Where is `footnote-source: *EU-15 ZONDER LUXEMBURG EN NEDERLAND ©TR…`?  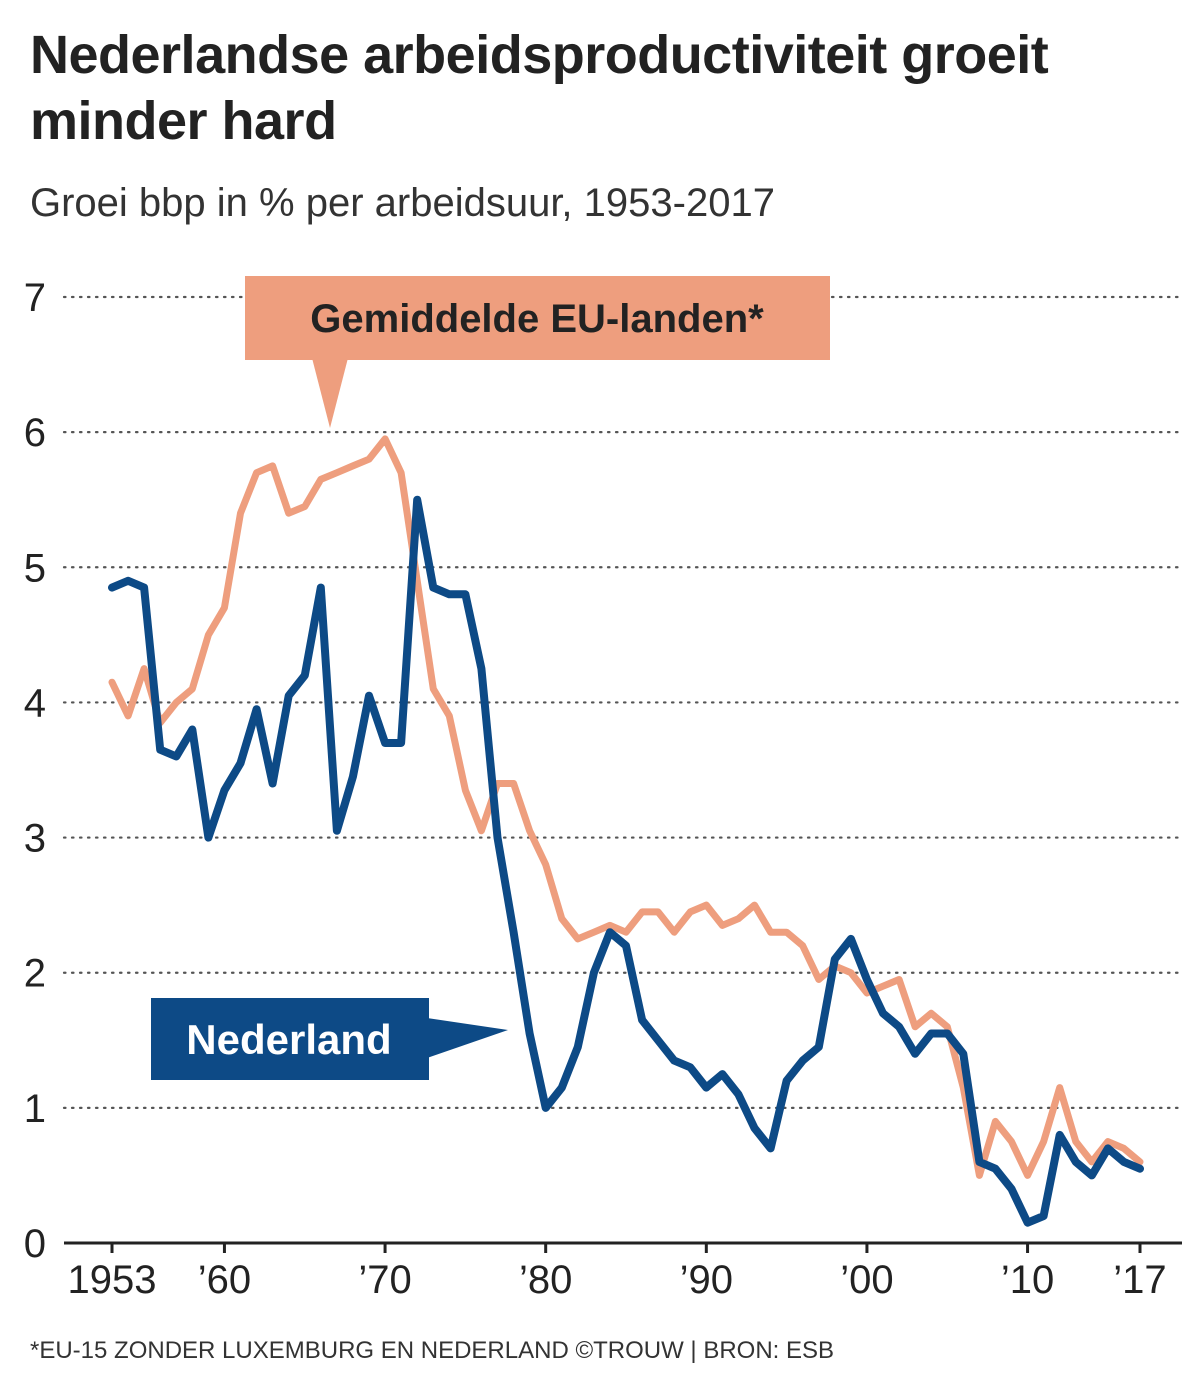 footnote-source: *EU-15 ZONDER LUXEMBURG EN NEDERLAND ©TR… is located at coordinates (432, 1350).